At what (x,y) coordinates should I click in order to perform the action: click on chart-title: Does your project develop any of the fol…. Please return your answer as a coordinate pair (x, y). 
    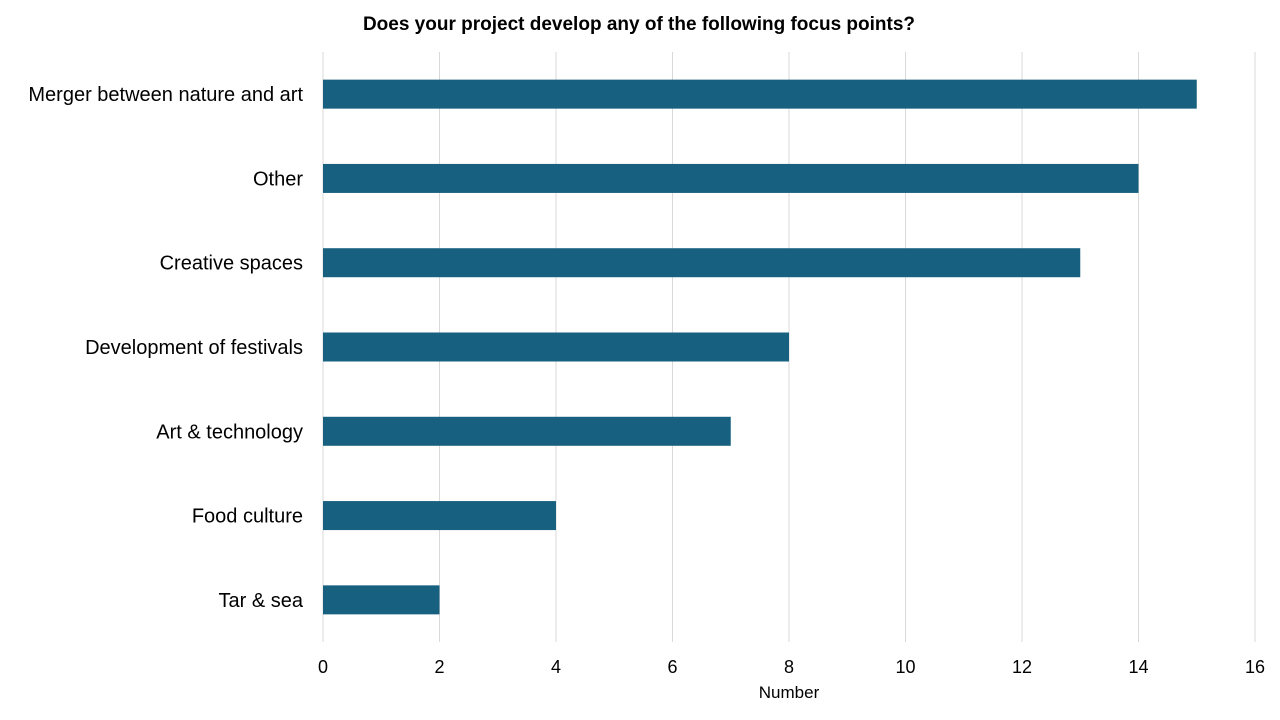
    Looking at the image, I should click on (639, 24).